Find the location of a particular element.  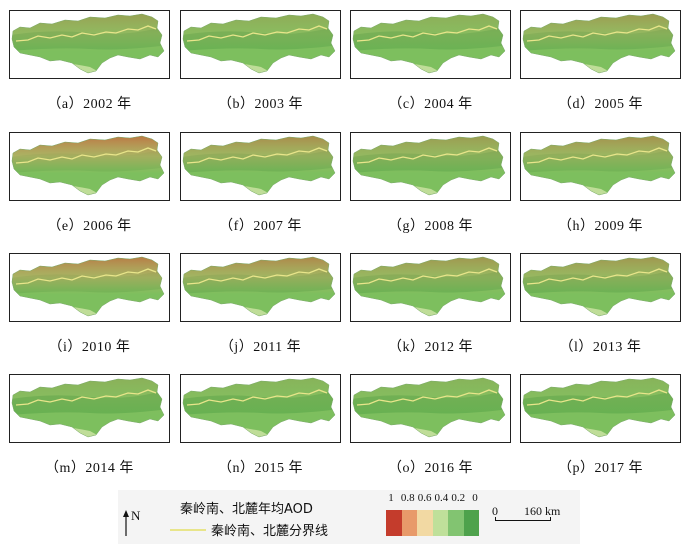

map-panel: （i）2010 年 is located at coordinates (89, 305).